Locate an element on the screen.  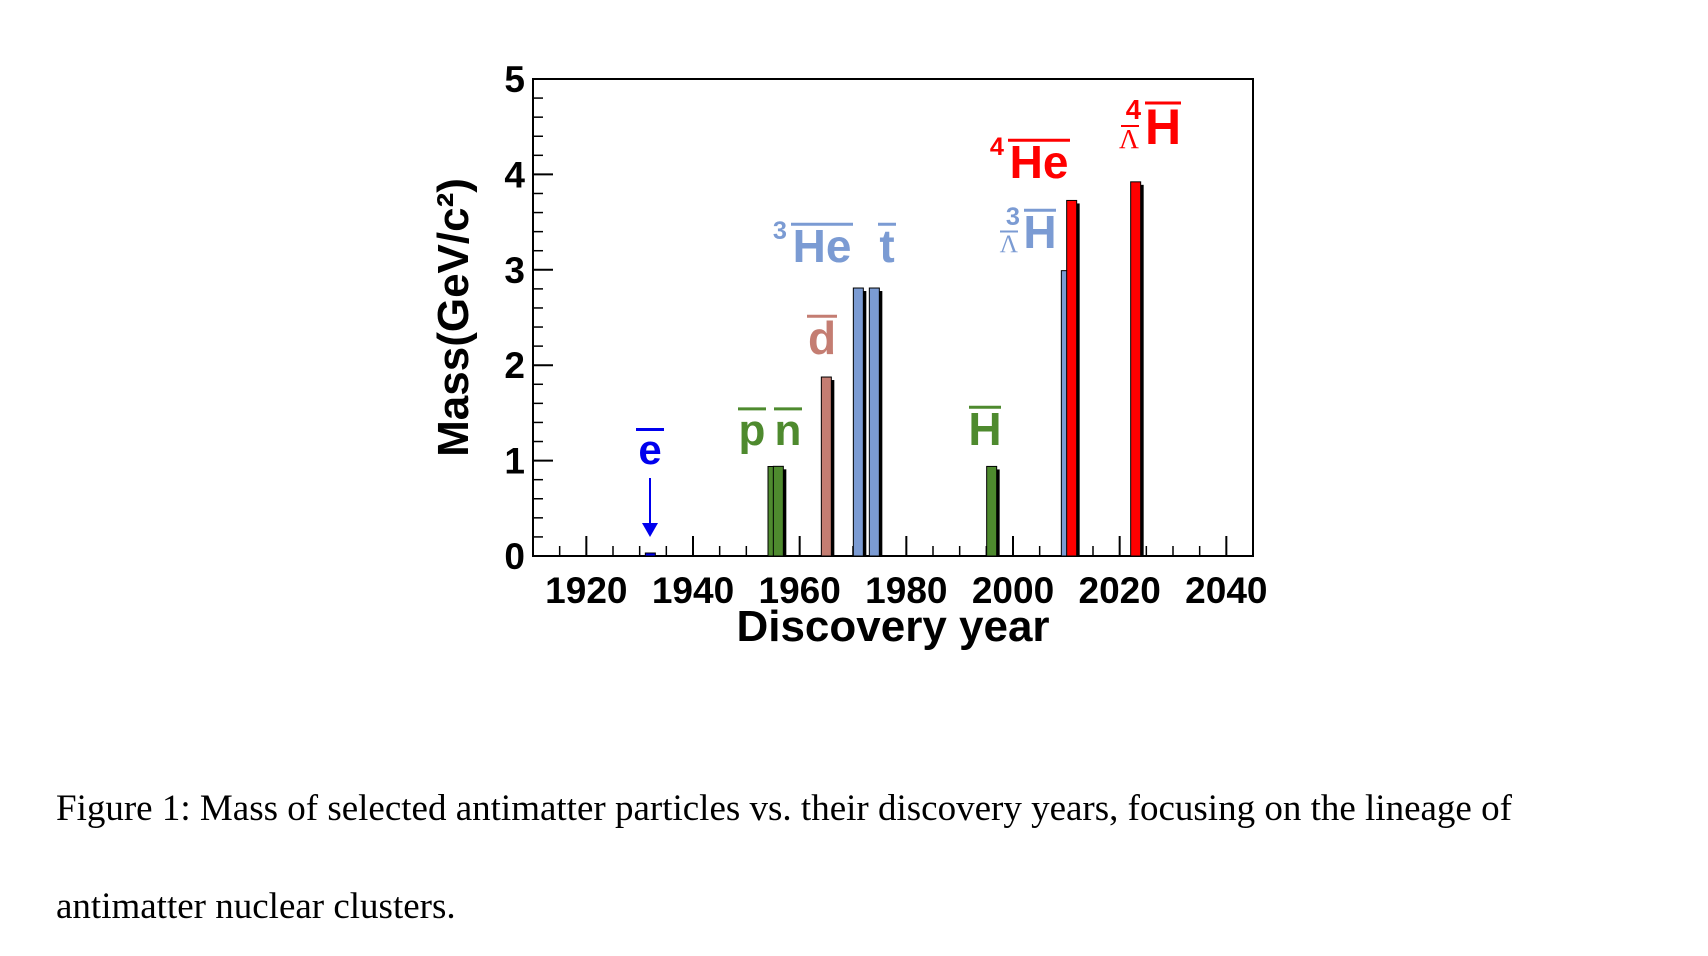
x-axis-title: Discovery year is located at coordinates (892, 626).